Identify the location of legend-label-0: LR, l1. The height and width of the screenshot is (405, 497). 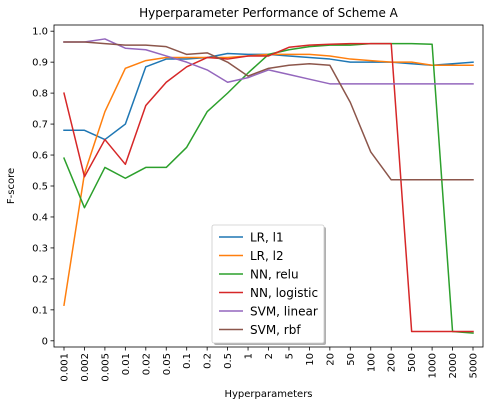
(267, 238).